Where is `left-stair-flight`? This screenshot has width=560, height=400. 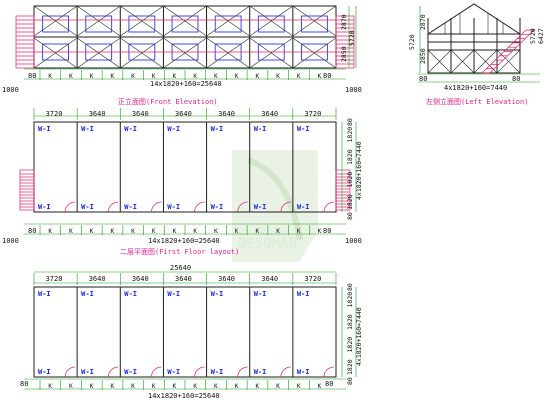
left-stair-flight is located at coordinates (508, 51).